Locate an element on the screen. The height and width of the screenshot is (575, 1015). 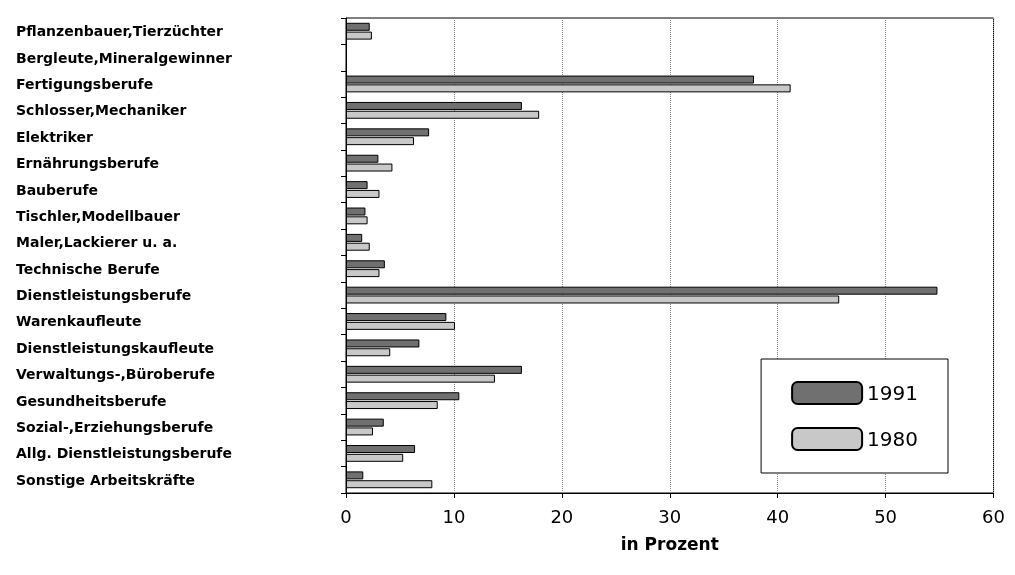
y-tick-label: Dienstleistungskaufleute is located at coordinates (115, 347).